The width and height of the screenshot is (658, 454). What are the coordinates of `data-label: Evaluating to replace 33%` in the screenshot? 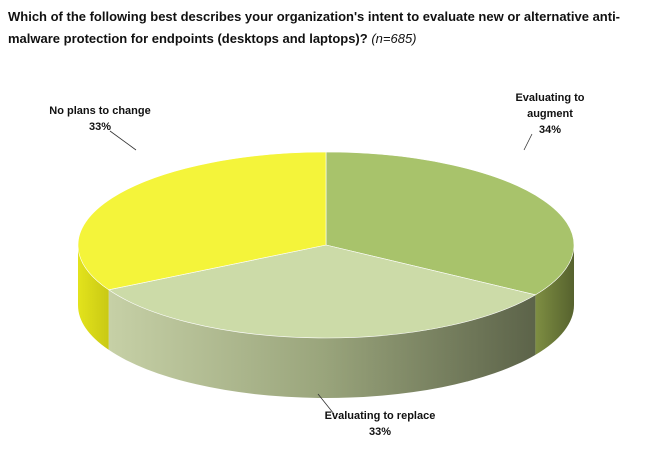 It's located at (380, 424).